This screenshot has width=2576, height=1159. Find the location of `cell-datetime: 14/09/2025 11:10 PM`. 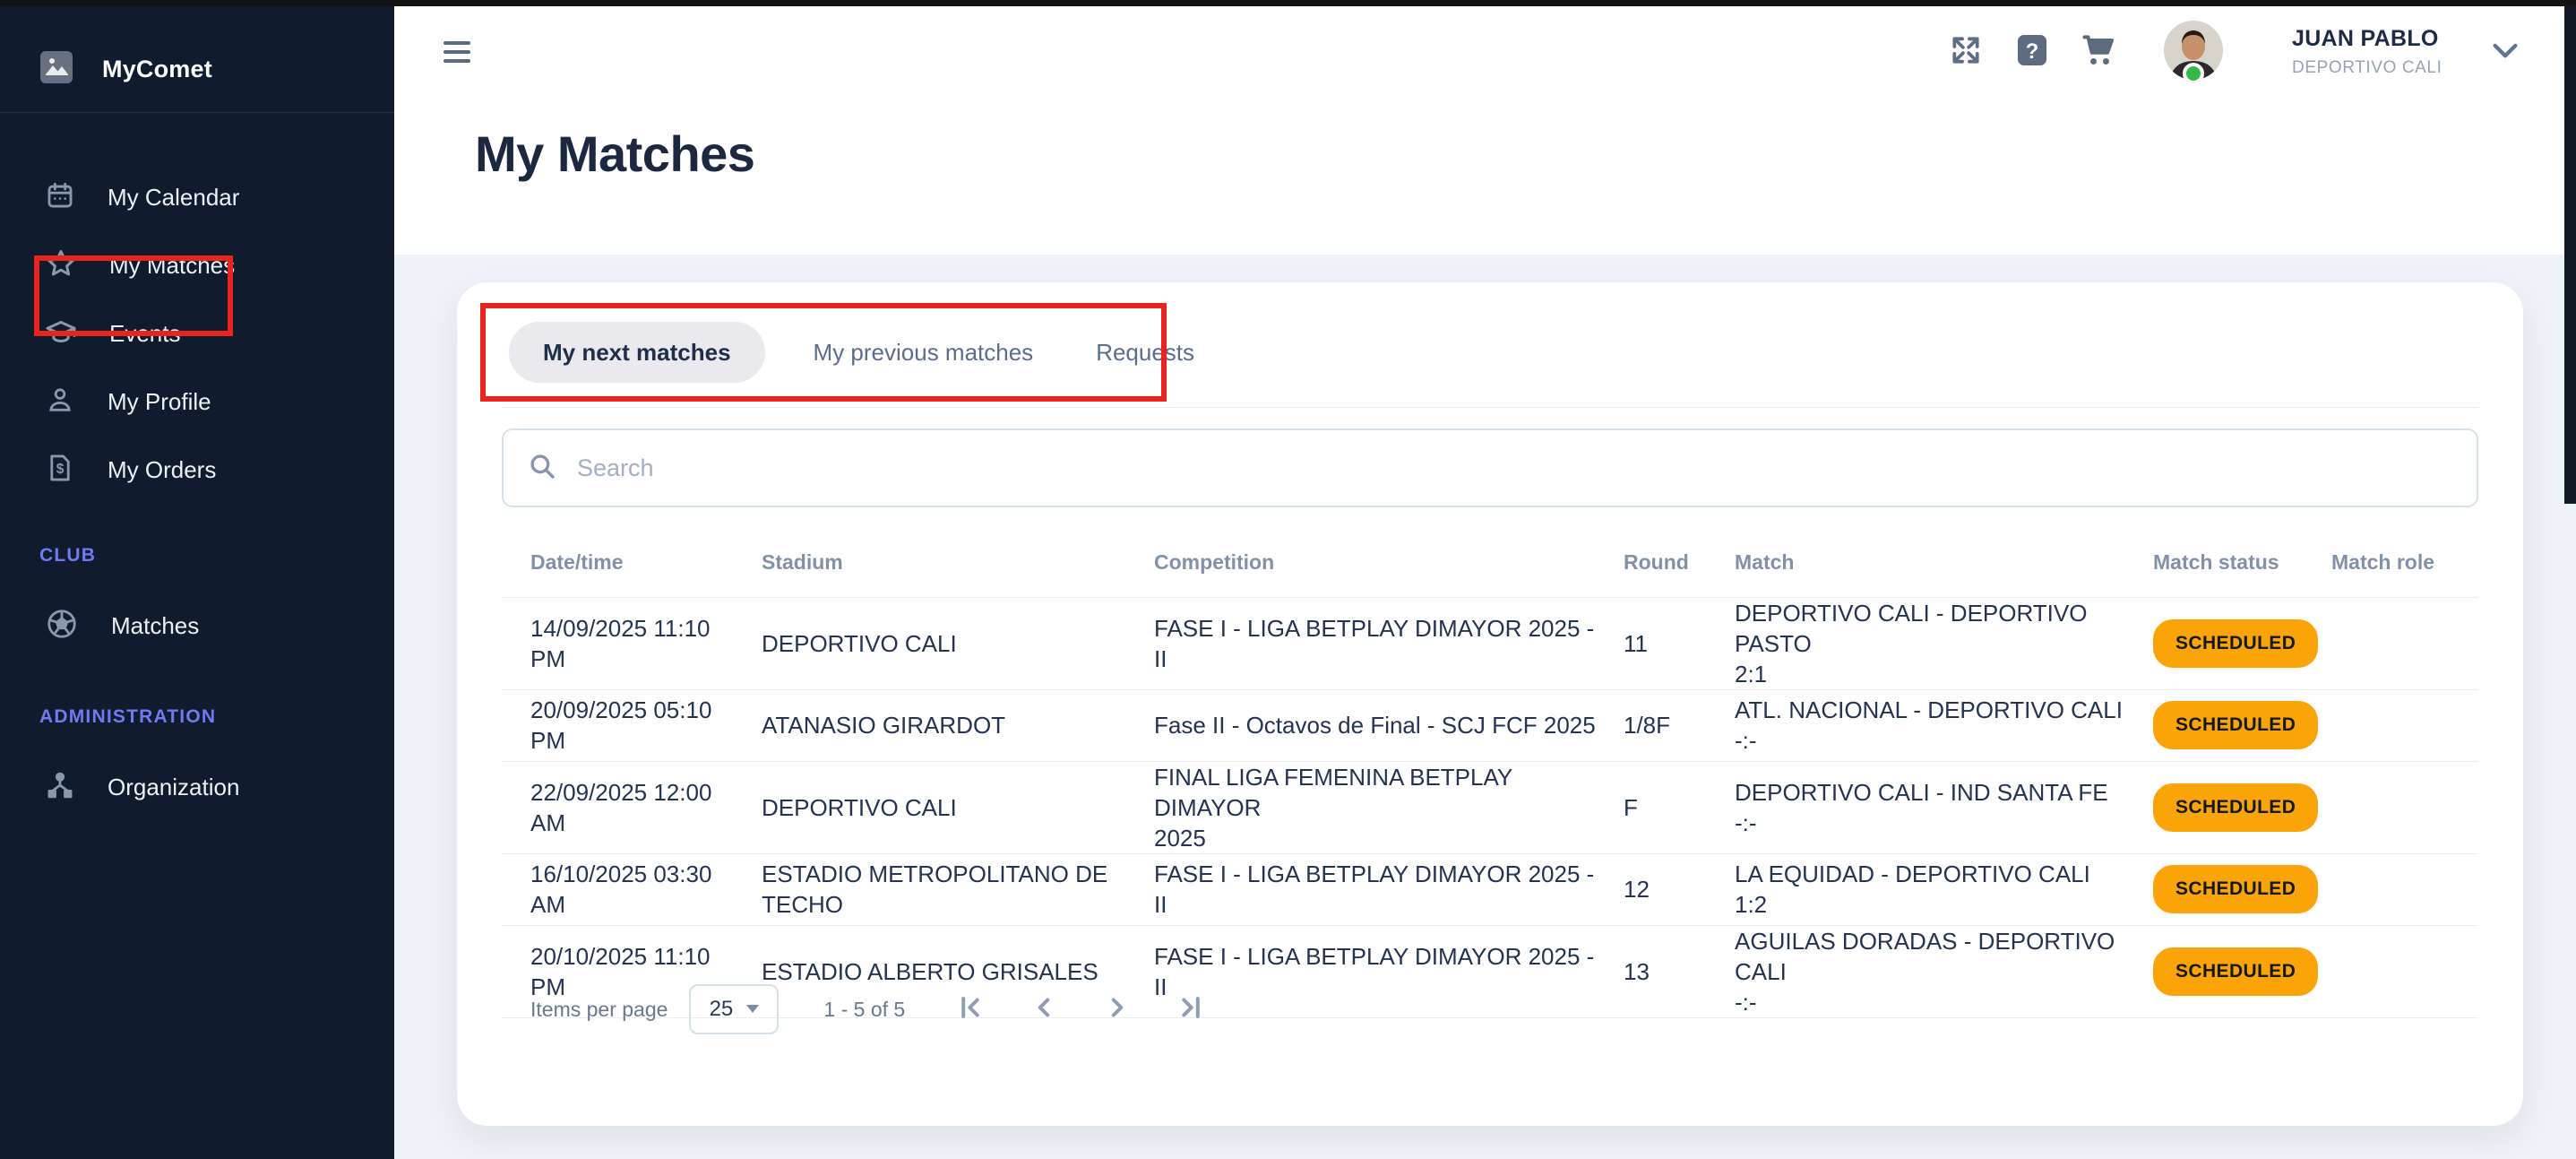

cell-datetime: 14/09/2025 11:10 PM is located at coordinates (632, 642).